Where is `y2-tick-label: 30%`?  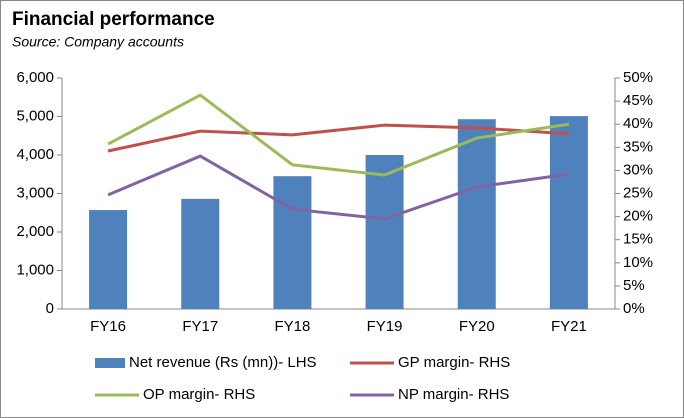
y2-tick-label: 30% is located at coordinates (638, 169).